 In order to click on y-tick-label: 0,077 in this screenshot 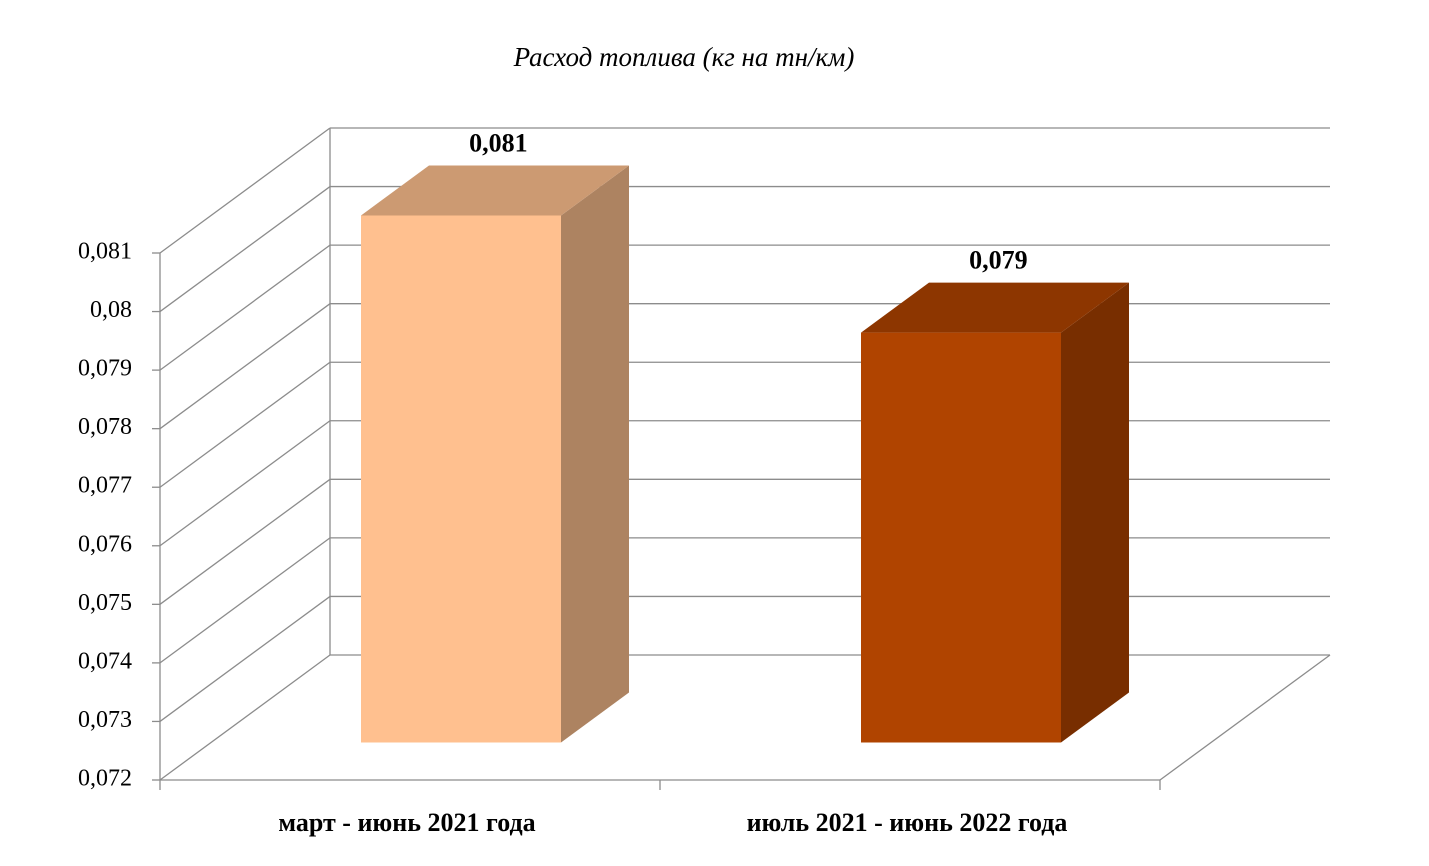, I will do `click(105, 486)`.